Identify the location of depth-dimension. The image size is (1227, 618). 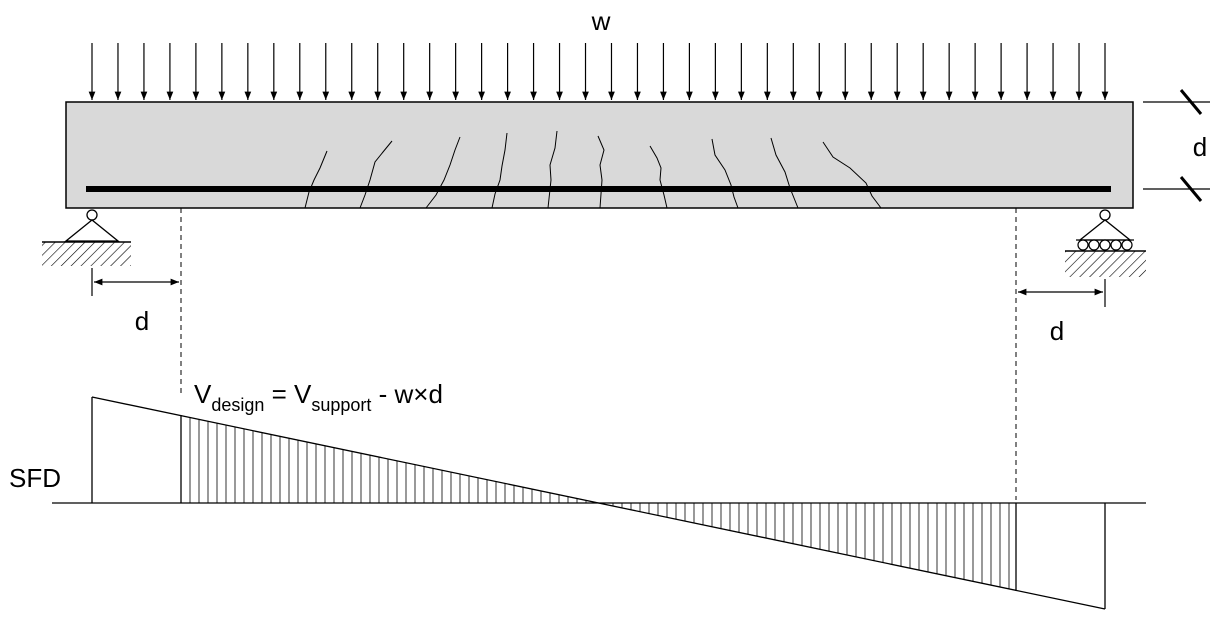
(1176, 145).